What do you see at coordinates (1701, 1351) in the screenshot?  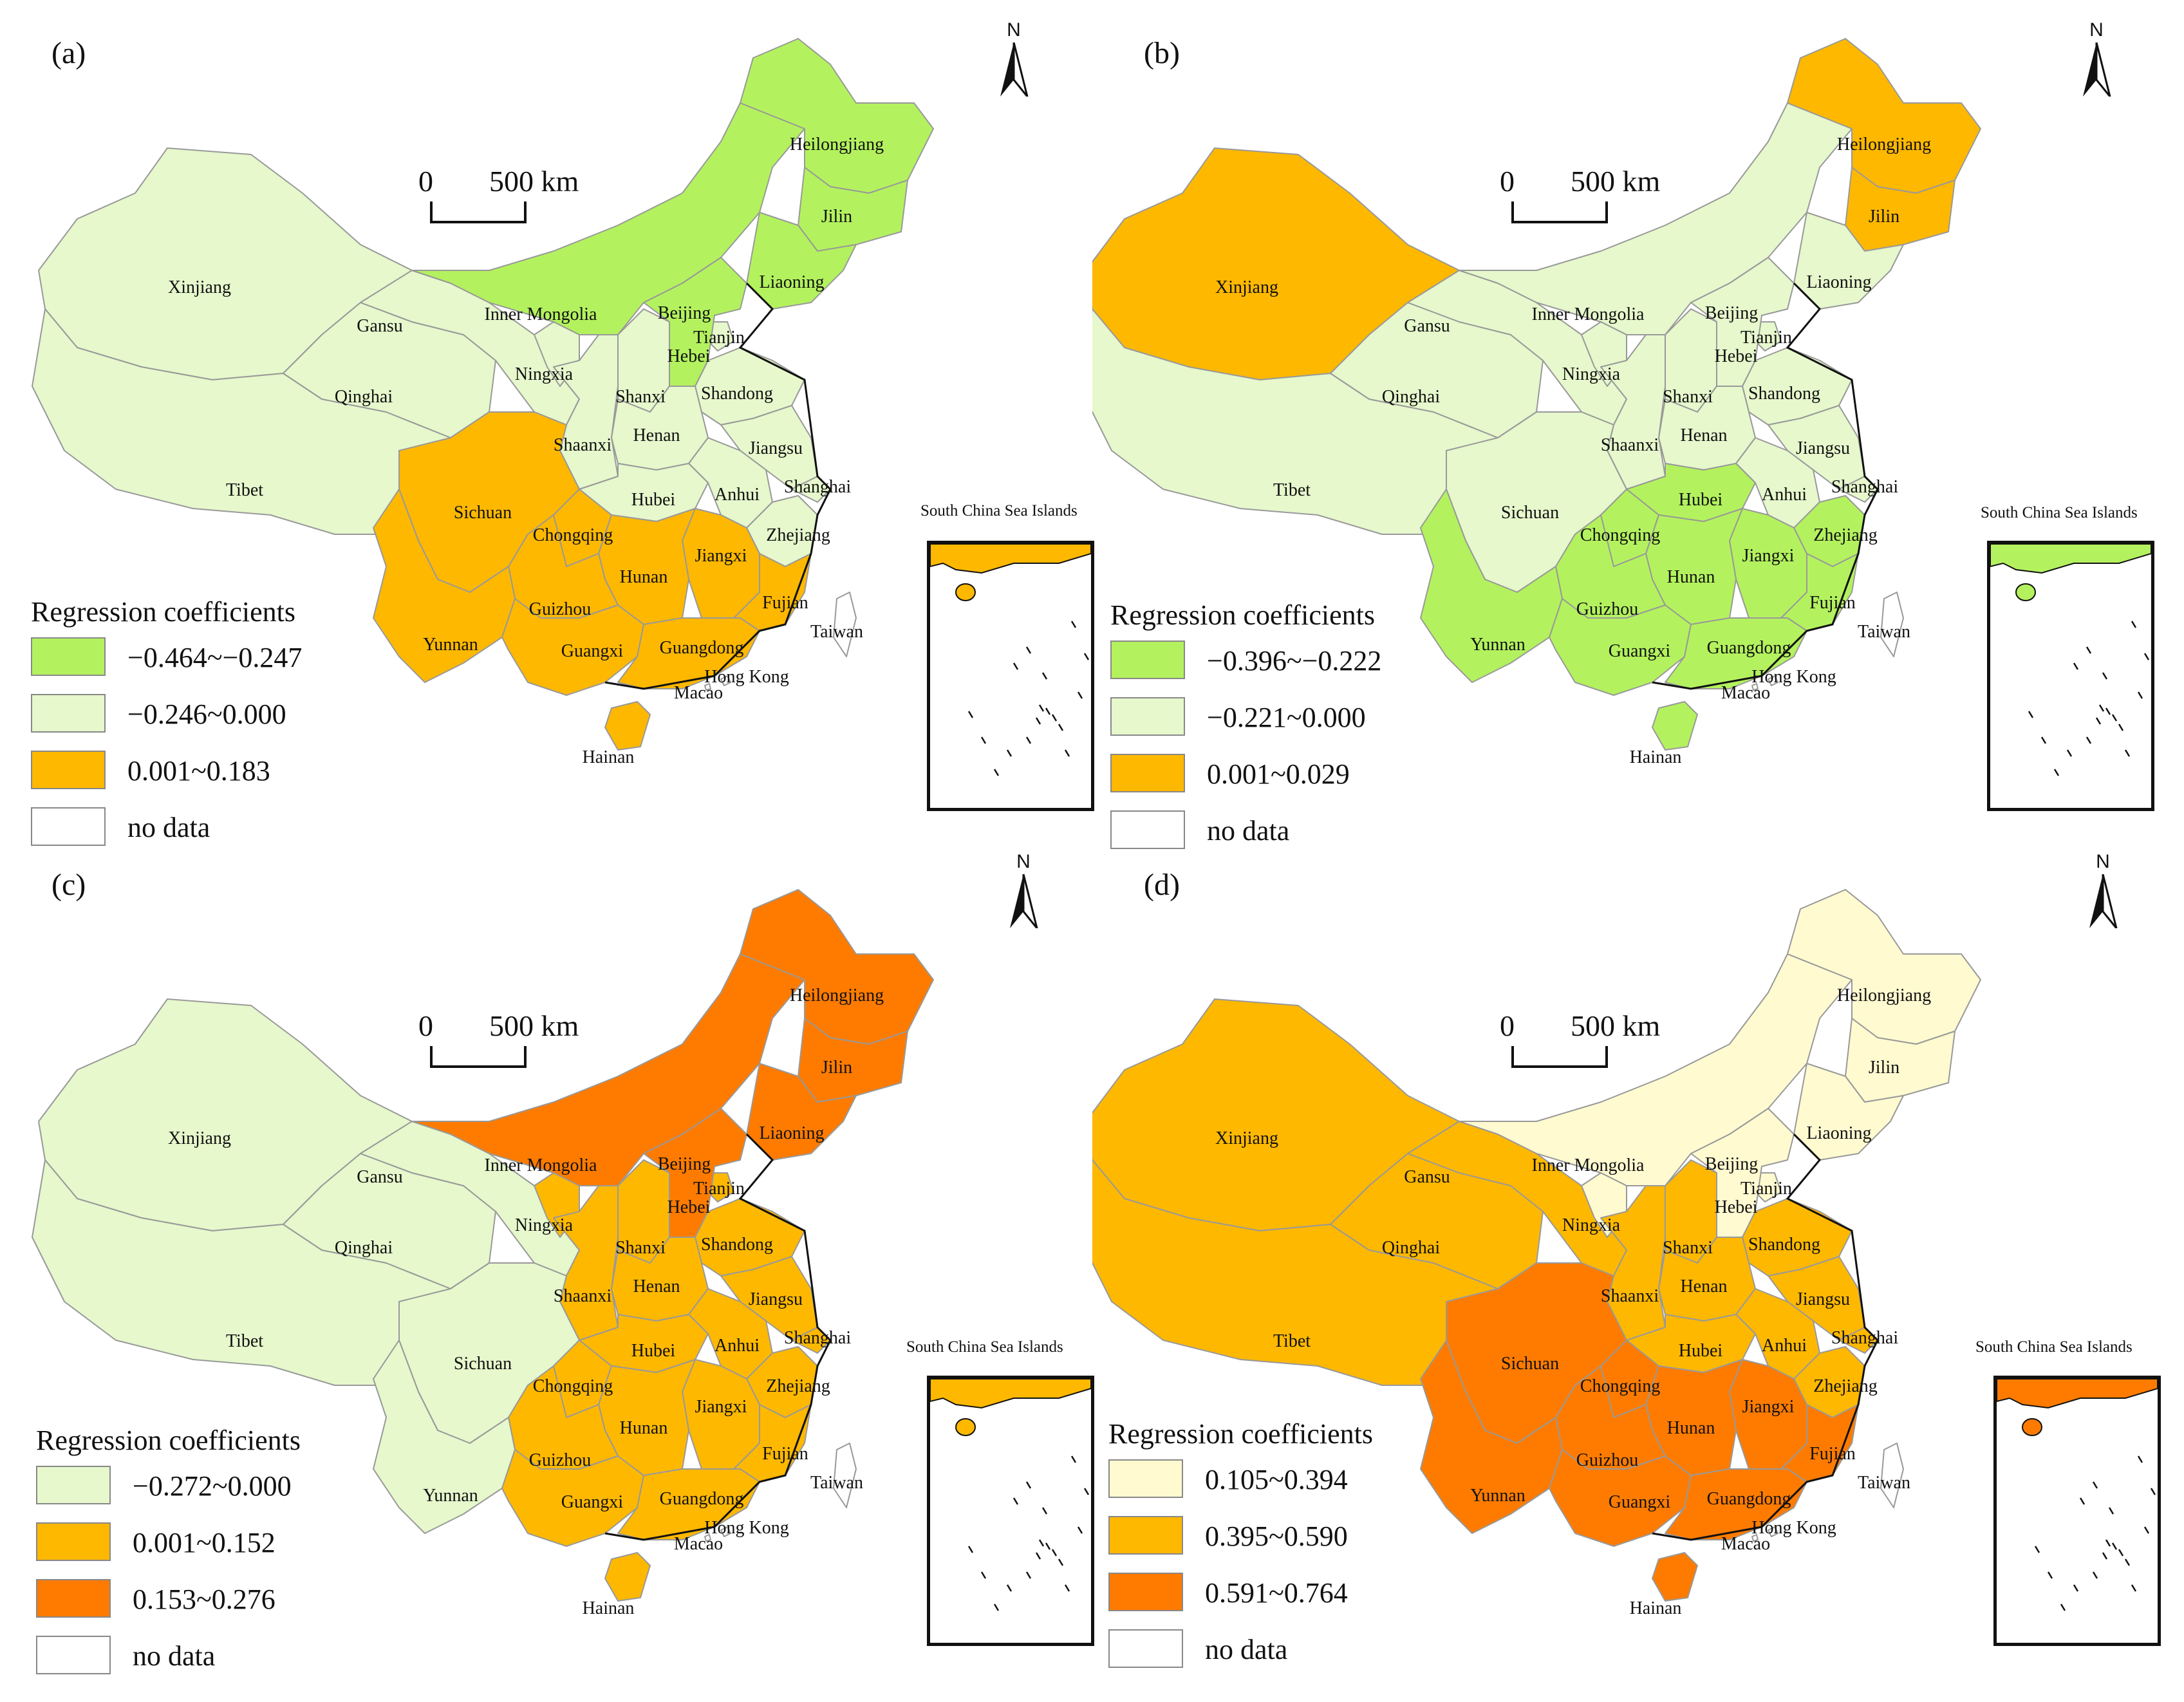 I see `region-label-hubei: Hubei` at bounding box center [1701, 1351].